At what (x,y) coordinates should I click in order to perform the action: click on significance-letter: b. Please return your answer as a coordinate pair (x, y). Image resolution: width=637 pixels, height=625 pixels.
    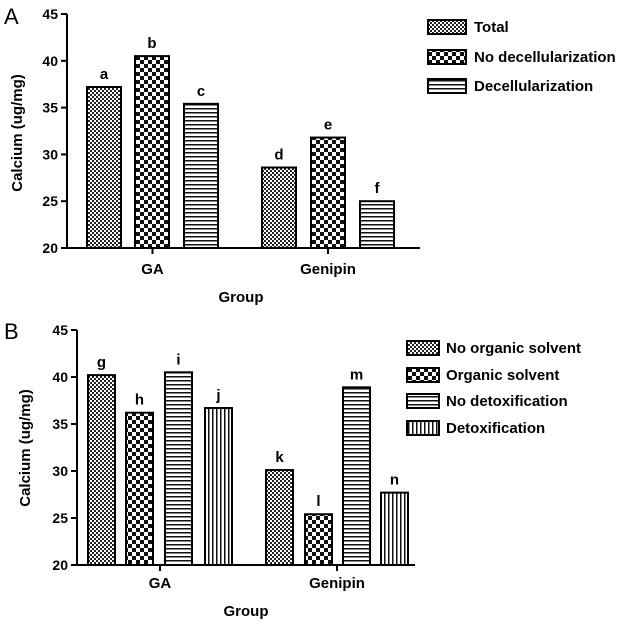
    Looking at the image, I should click on (151, 43).